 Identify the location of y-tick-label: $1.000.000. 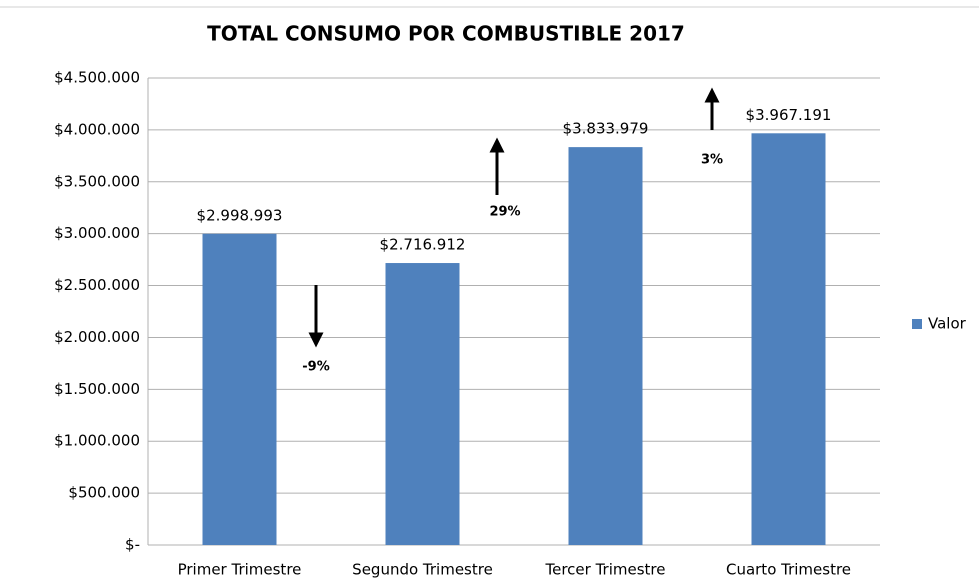
(97, 441).